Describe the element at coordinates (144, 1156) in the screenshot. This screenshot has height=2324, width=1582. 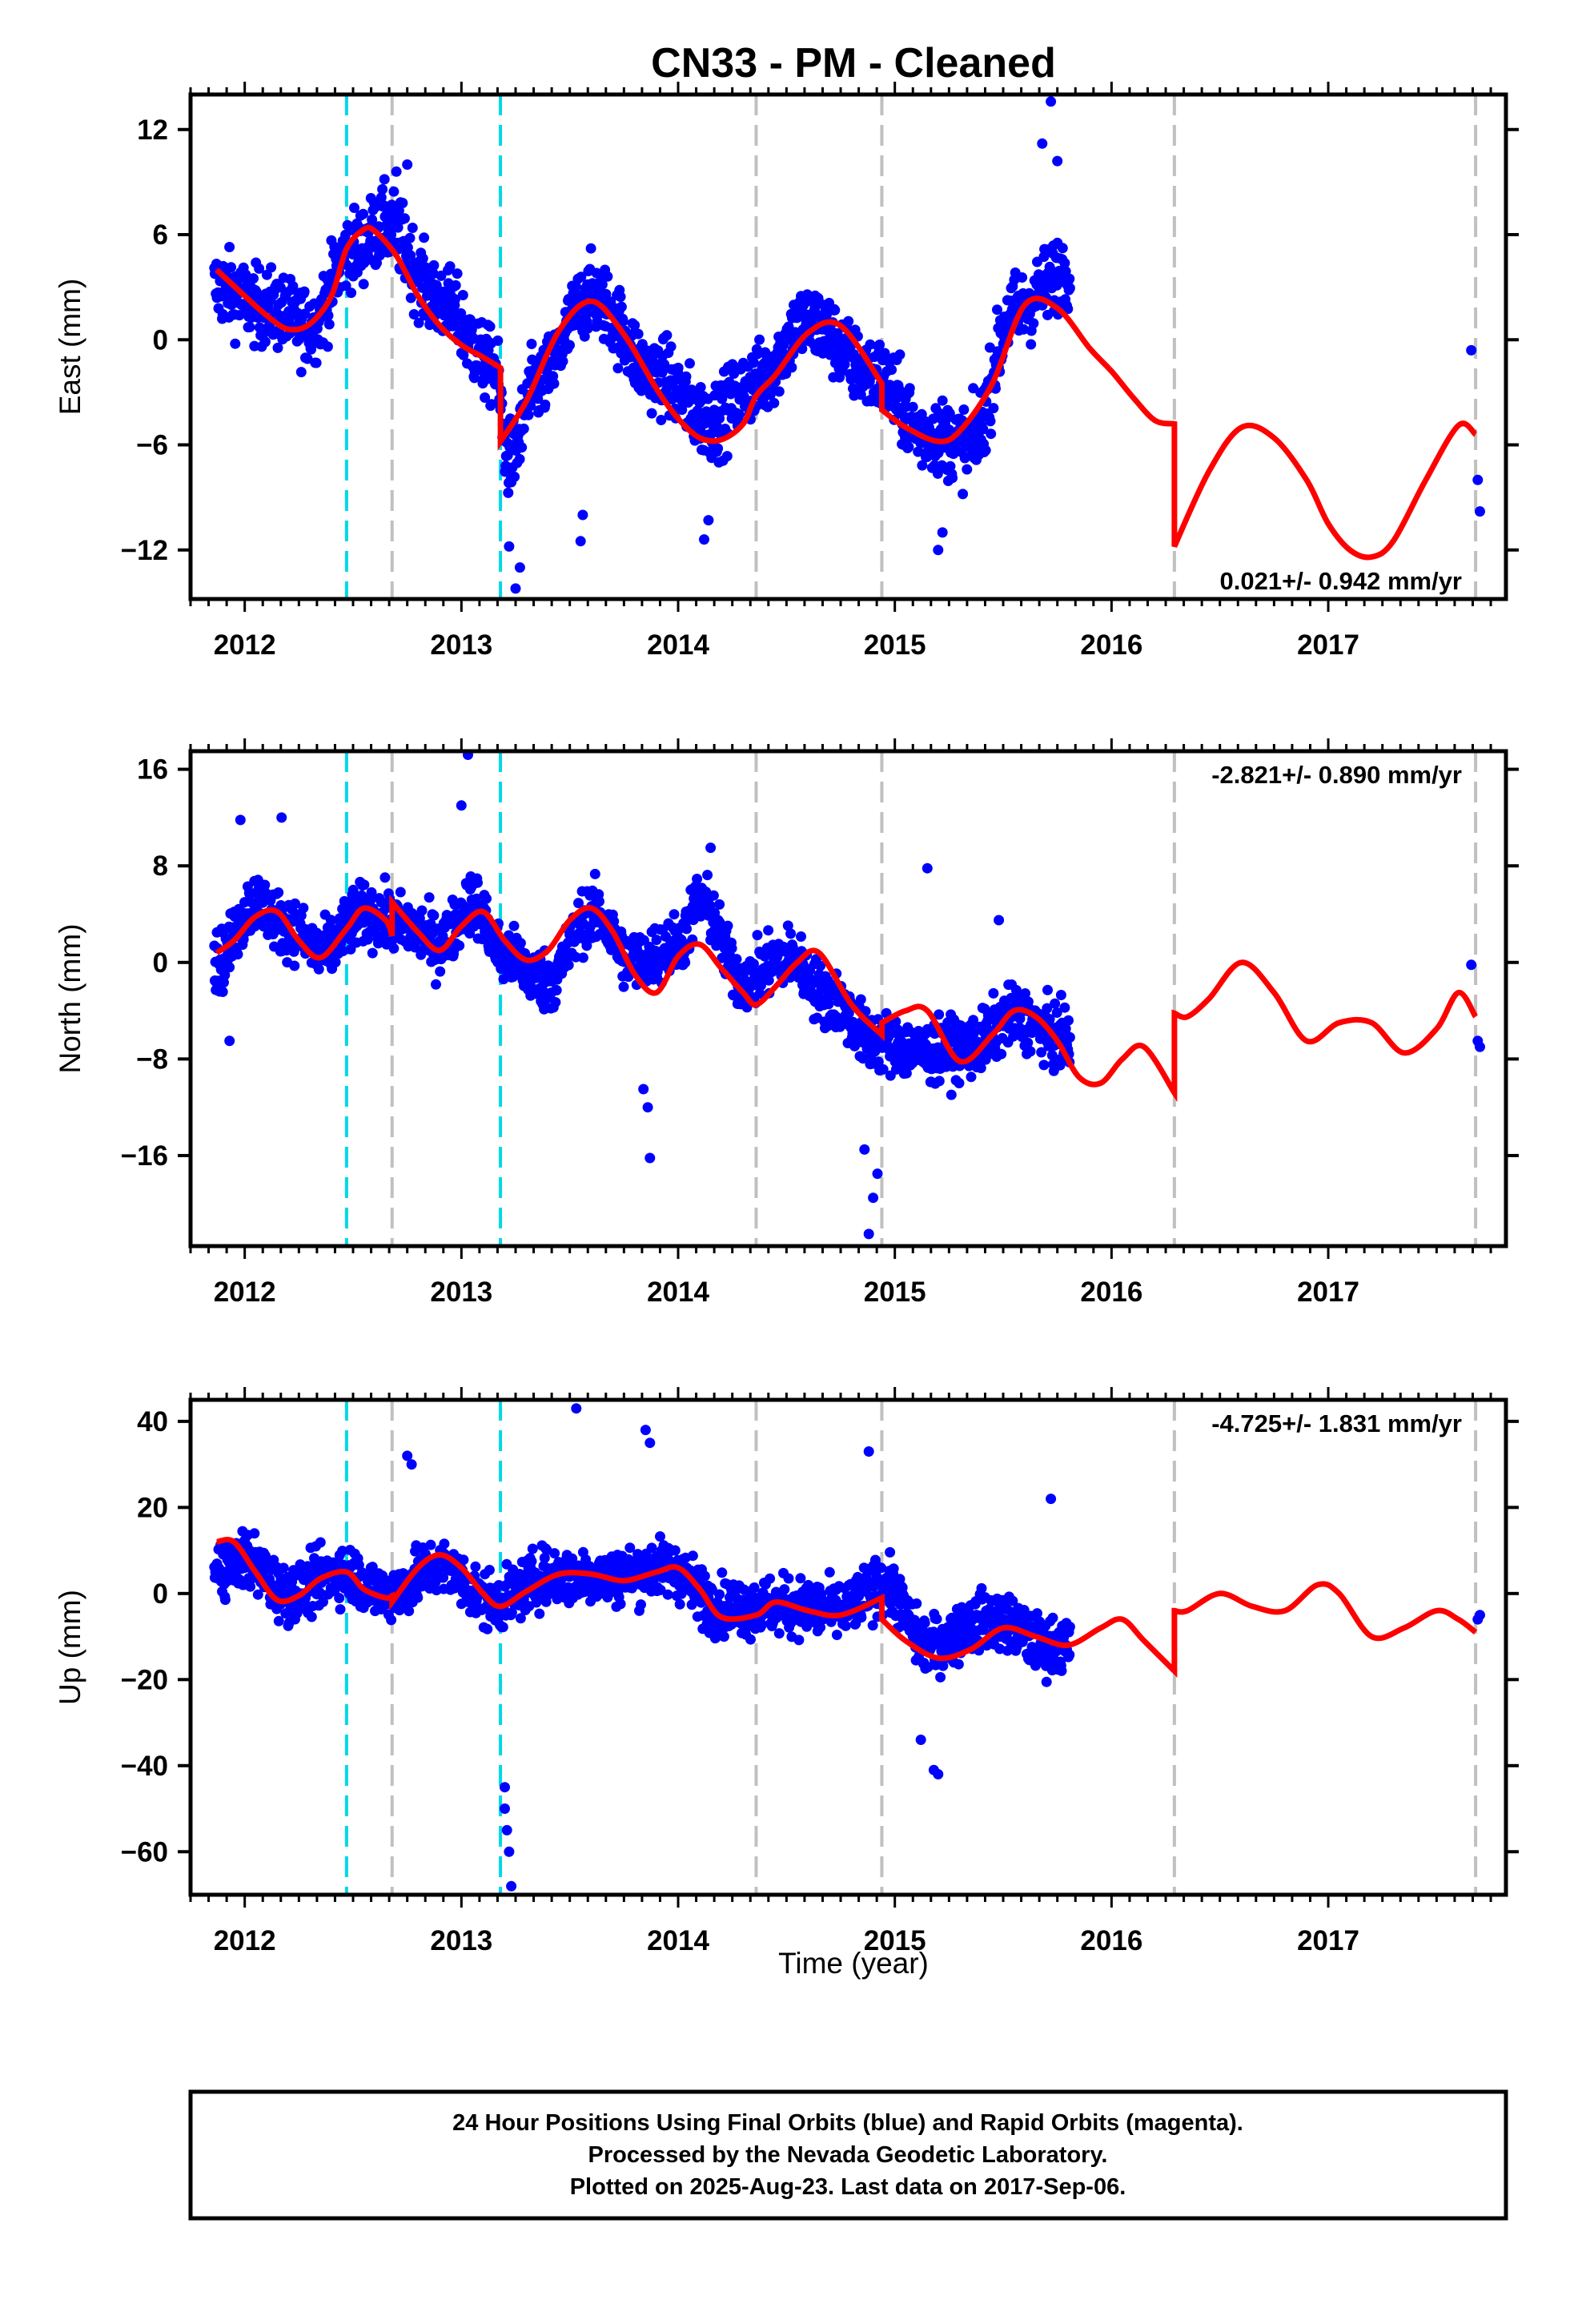
I see `y-tick-label: −16` at that location.